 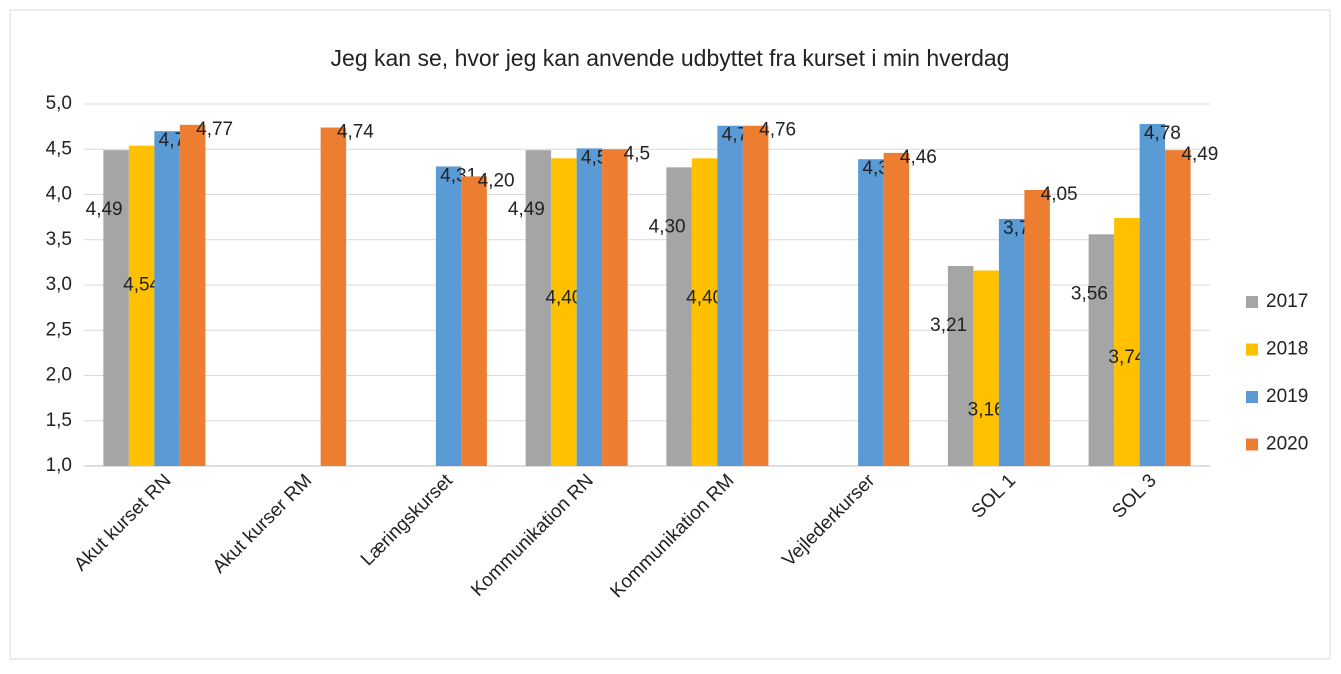 I want to click on legend-label: 2018, so click(x=1287, y=349).